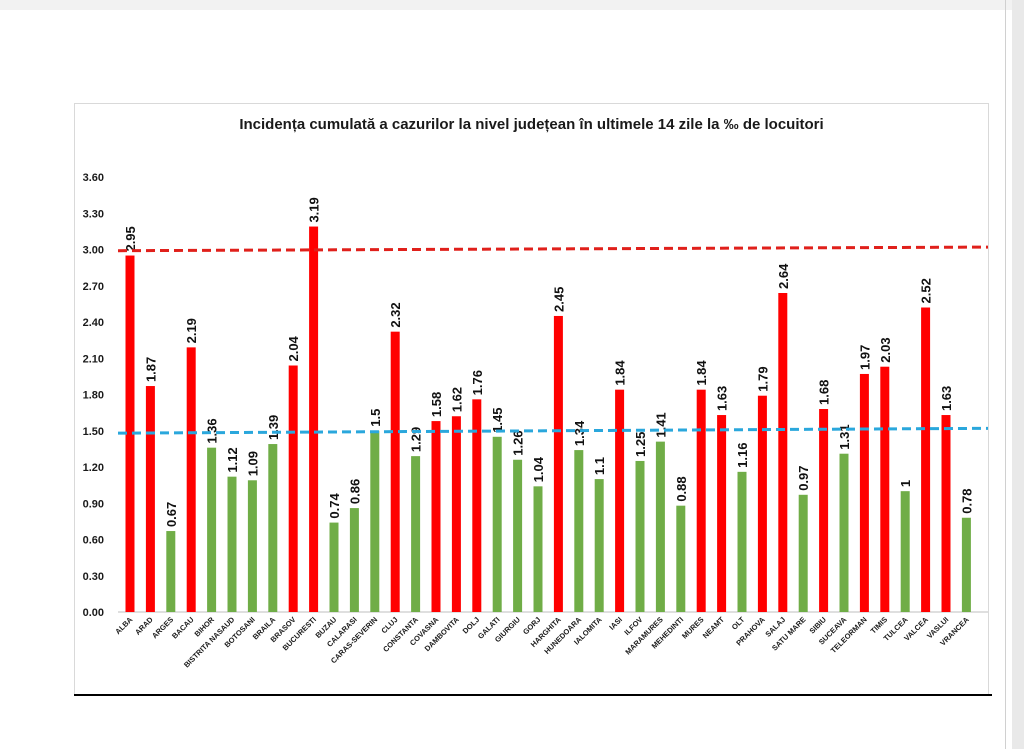 This screenshot has width=1024, height=749. What do you see at coordinates (212, 430) in the screenshot?
I see `data-label: 1.36` at bounding box center [212, 430].